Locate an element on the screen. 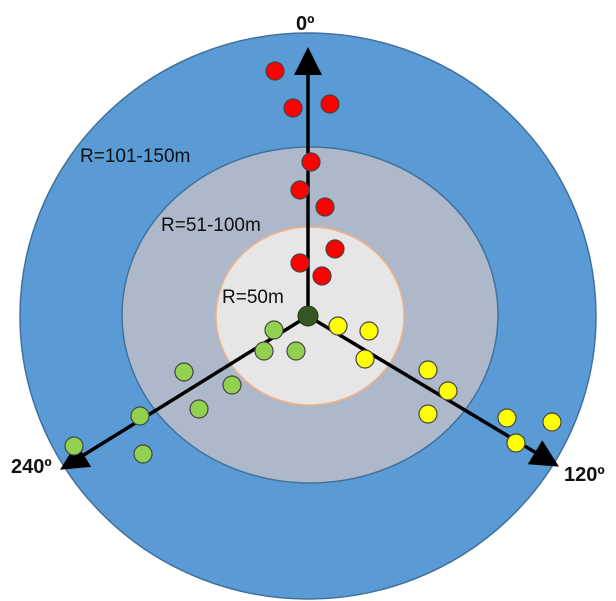  inner-ring-label: R=50m is located at coordinates (253, 297).